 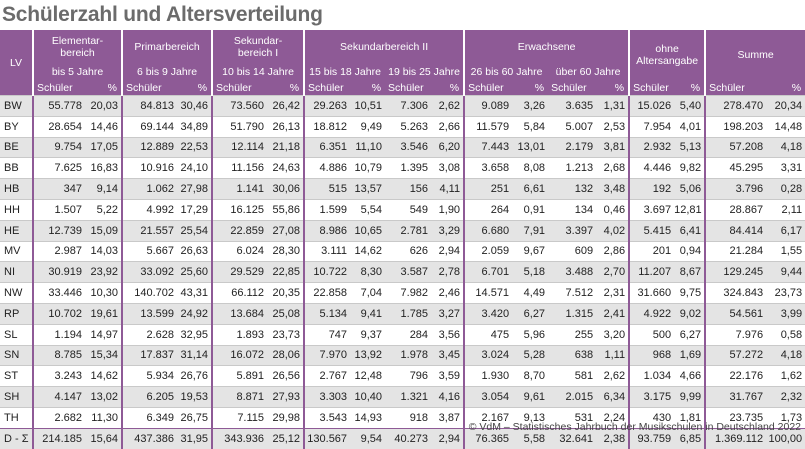 What do you see at coordinates (735, 272) in the screenshot?
I see `cell-schueler: 129.245` at bounding box center [735, 272].